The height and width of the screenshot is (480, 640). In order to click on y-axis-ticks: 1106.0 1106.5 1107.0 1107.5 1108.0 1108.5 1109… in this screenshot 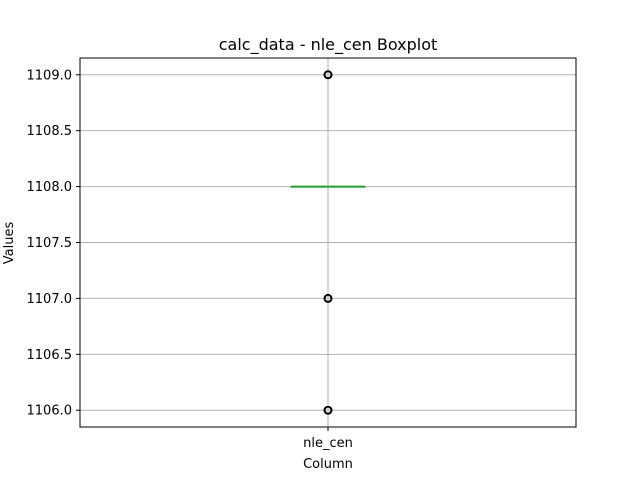, I will do `click(53, 243)`.